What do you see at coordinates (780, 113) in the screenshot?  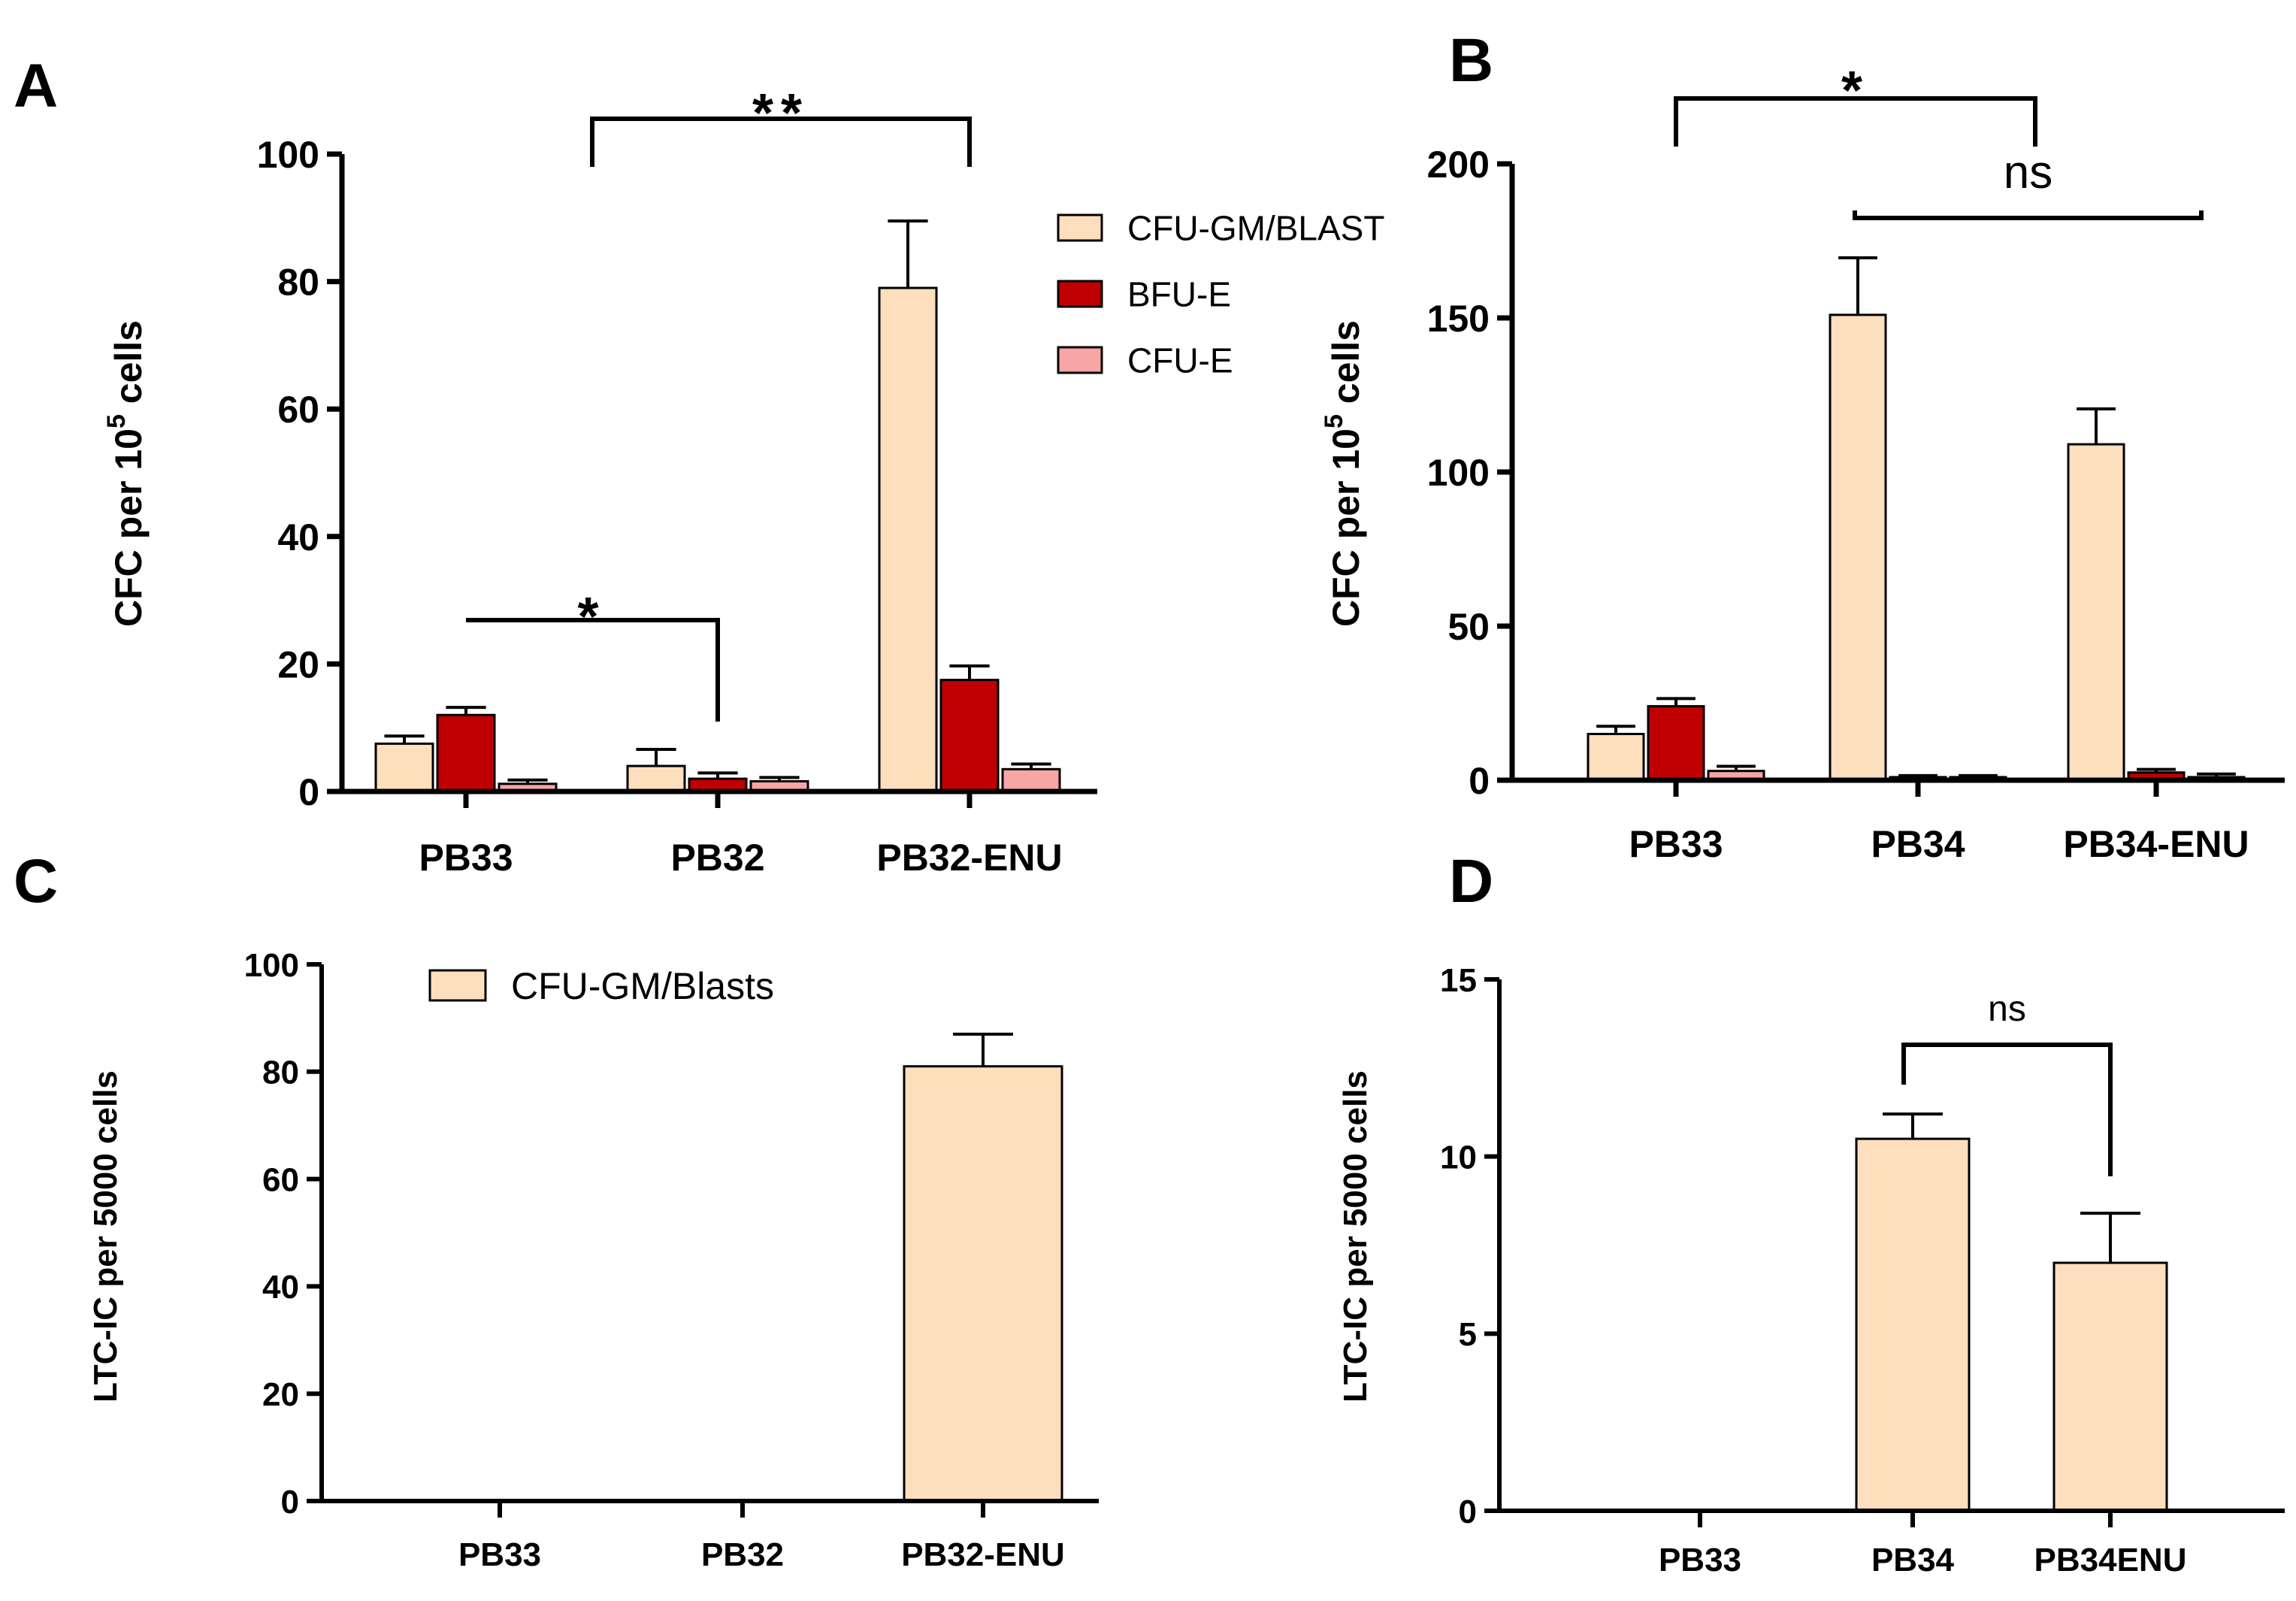 I see `significance-label: **` at bounding box center [780, 113].